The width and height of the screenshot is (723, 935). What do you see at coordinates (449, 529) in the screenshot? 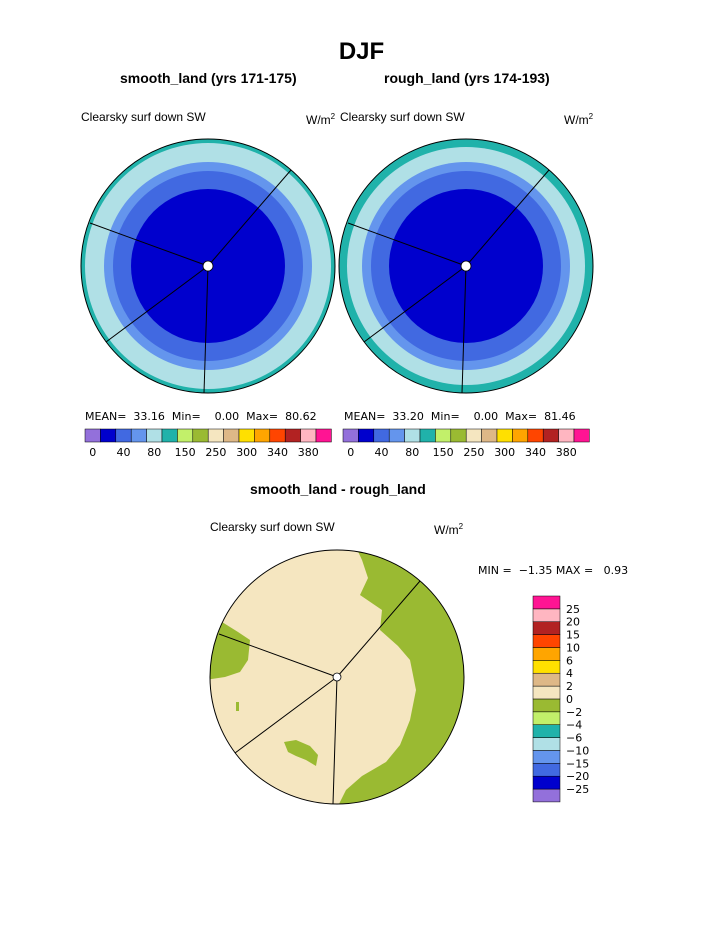
I see `units-label-diff: W/m2` at bounding box center [449, 529].